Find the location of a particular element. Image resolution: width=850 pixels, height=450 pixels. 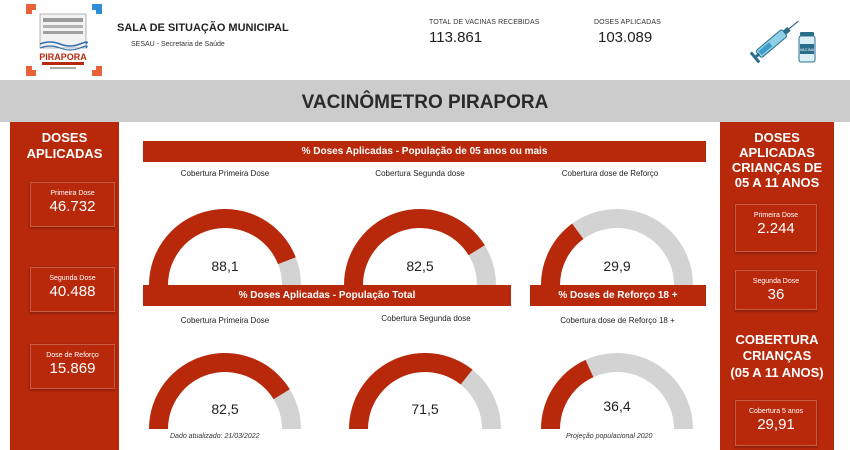

gauge-6-label: Cobertura dose de Reforço 18 + is located at coordinates (617, 320).